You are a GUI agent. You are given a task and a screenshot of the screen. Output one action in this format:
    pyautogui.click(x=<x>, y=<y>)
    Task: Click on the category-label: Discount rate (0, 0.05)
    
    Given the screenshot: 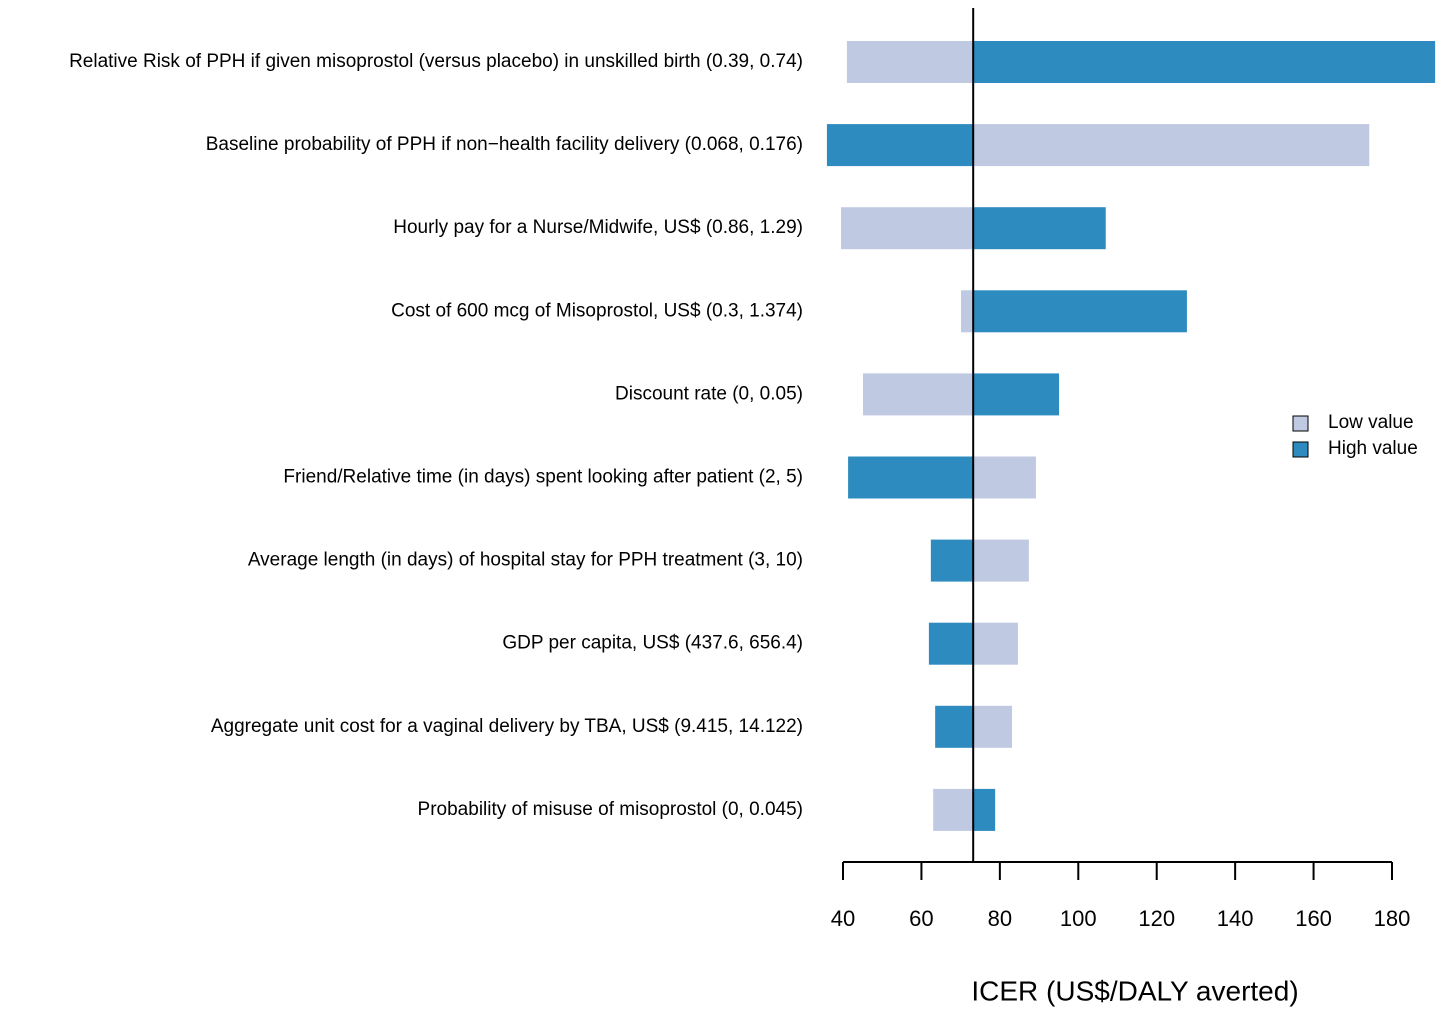 What is the action you would take?
    pyautogui.click(x=709, y=393)
    